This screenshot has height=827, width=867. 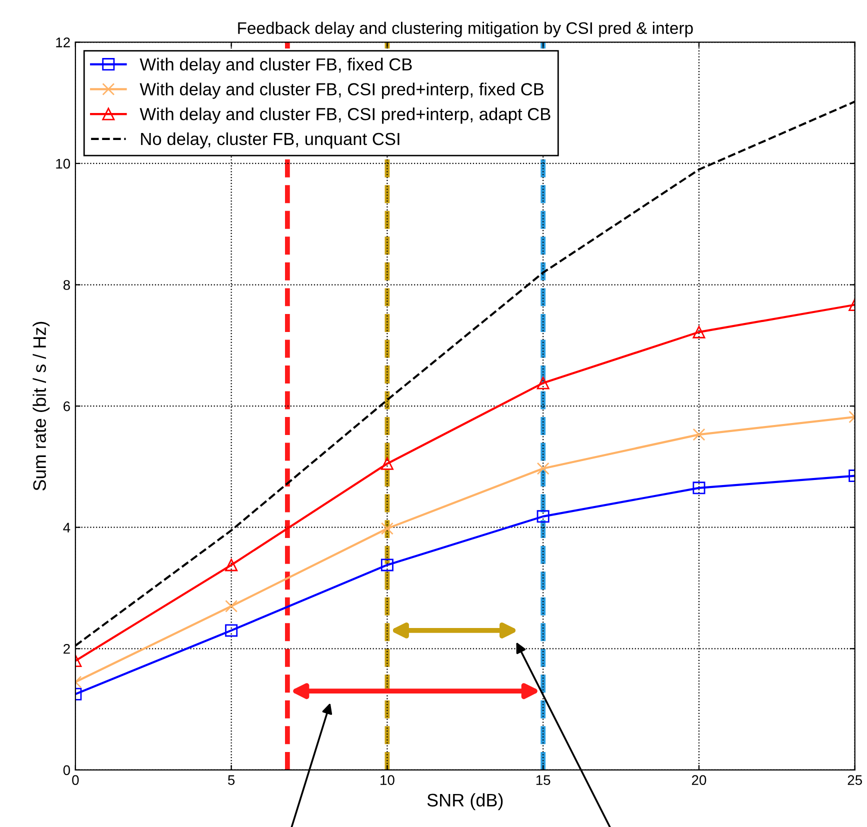 I want to click on legend-label: With delay and cluster FB, fixed CB, so click(x=276, y=66).